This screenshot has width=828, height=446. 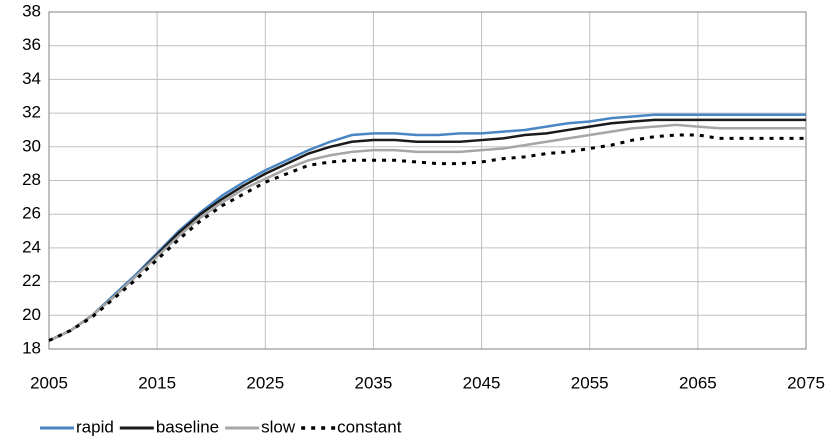 I want to click on y-tick-label: 36, so click(x=31, y=44).